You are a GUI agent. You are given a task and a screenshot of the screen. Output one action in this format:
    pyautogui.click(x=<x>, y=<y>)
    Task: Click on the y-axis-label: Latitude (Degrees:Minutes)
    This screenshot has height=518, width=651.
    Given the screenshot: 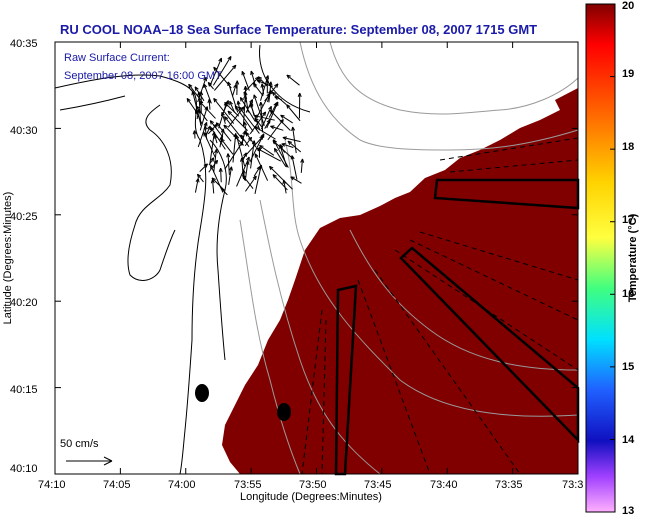 What is the action you would take?
    pyautogui.click(x=8, y=258)
    